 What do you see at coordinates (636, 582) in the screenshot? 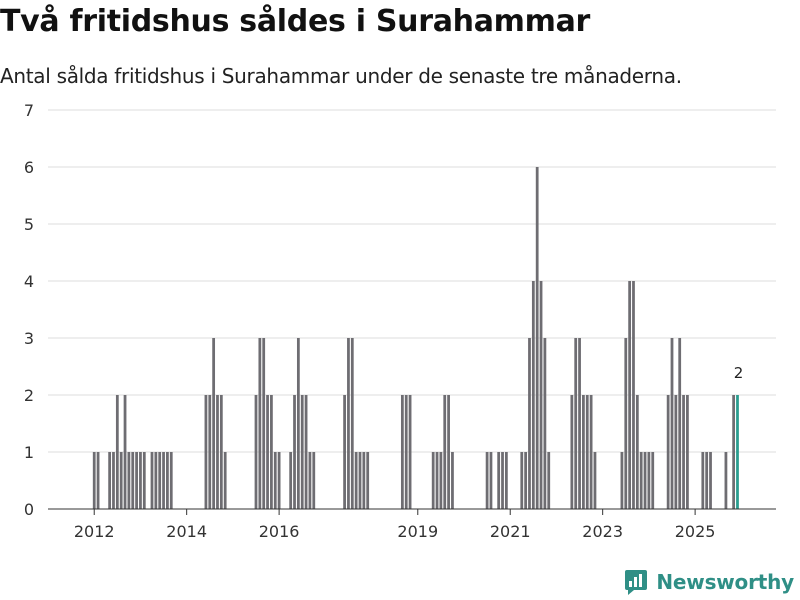
I see `newsworthy-logo-icon` at bounding box center [636, 582].